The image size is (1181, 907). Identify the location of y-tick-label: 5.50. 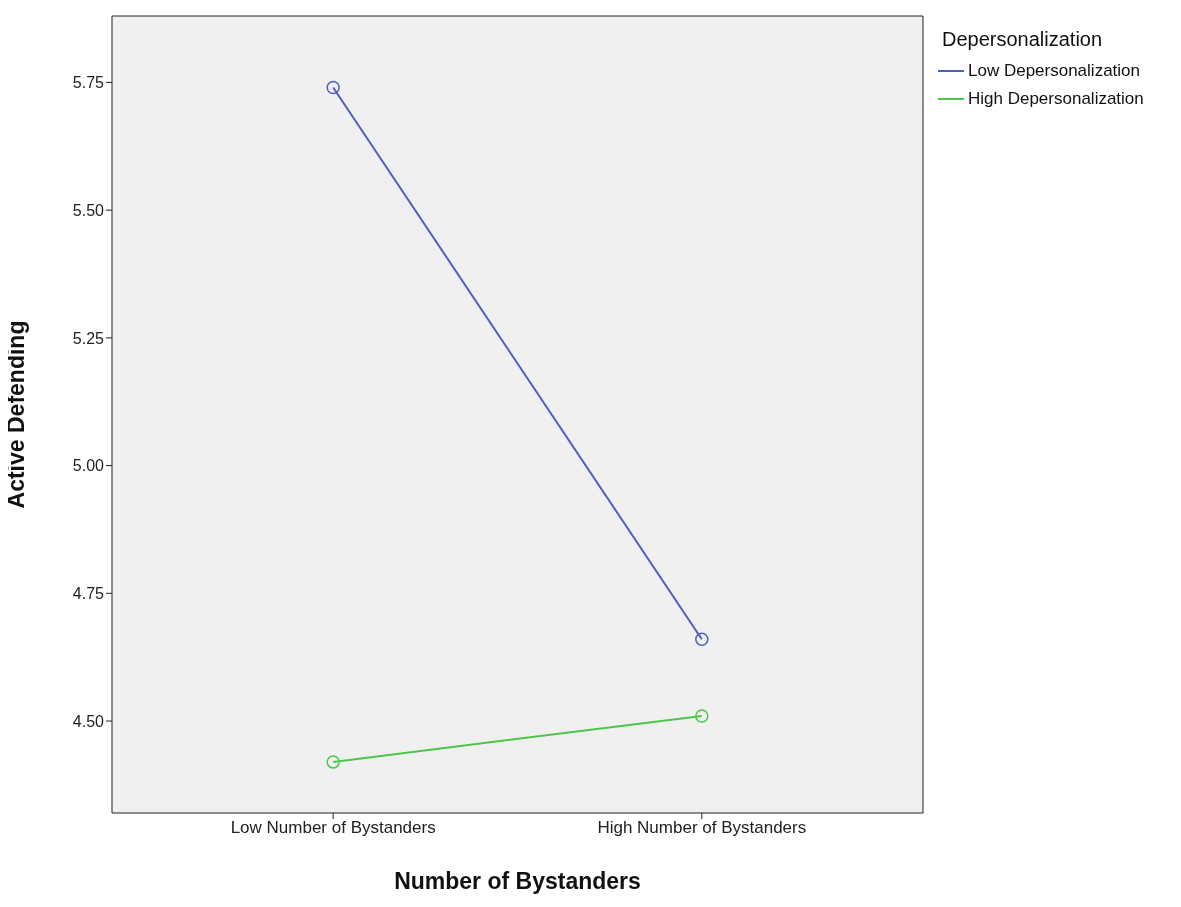
(88, 210).